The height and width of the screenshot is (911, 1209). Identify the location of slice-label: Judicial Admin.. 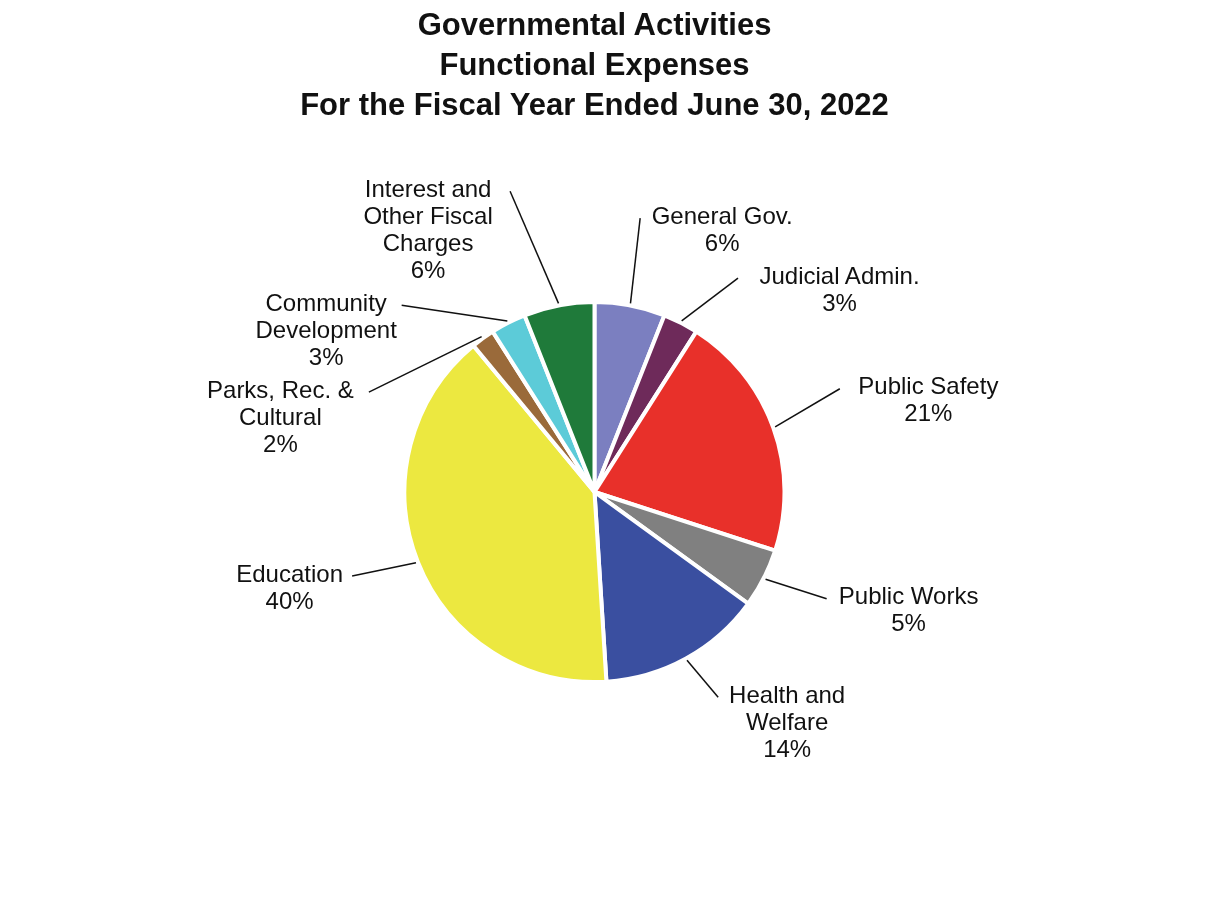
(839, 275).